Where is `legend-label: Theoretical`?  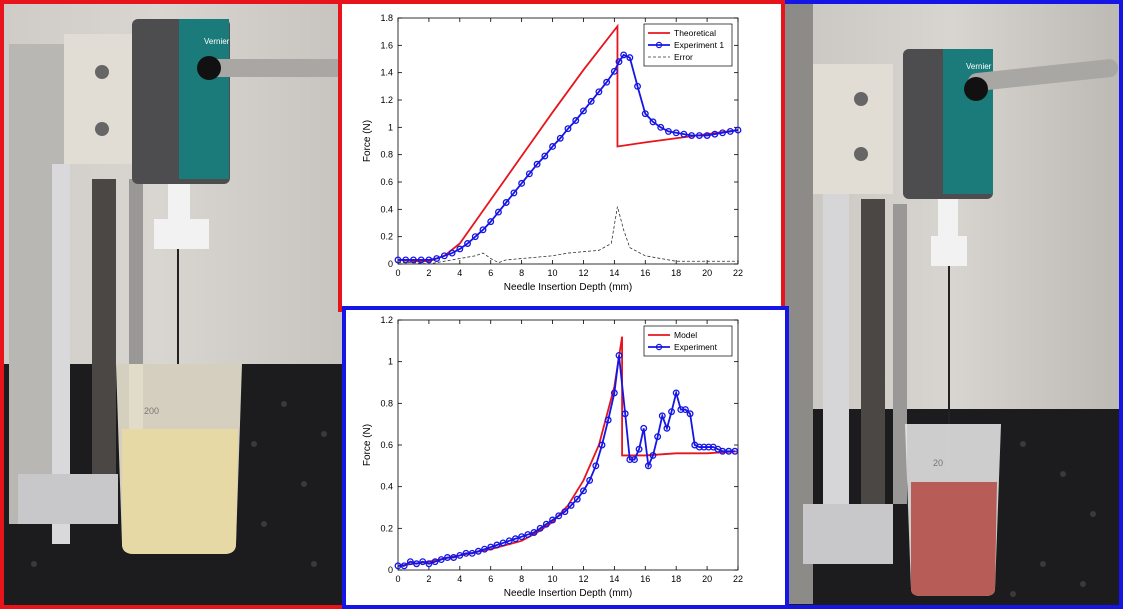 legend-label: Theoretical is located at coordinates (695, 33).